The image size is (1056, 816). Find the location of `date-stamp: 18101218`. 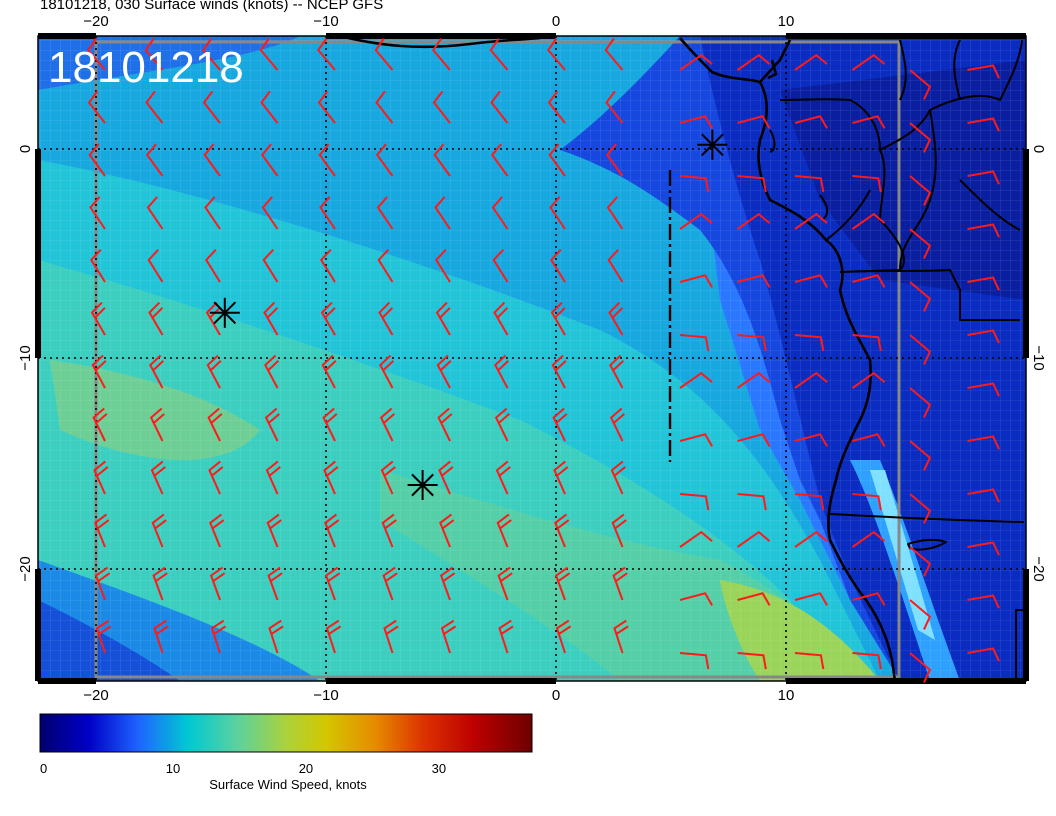

date-stamp: 18101218 is located at coordinates (146, 67).